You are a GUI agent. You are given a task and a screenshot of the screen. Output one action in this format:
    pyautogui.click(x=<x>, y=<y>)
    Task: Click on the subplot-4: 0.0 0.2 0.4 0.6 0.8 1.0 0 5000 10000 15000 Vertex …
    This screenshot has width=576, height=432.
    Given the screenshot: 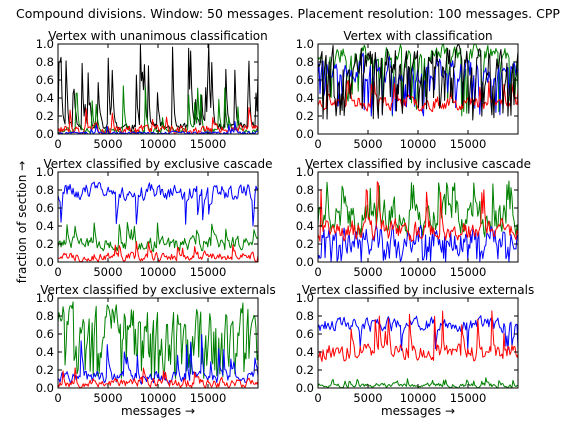 What is the action you would take?
    pyautogui.click(x=413, y=218)
    